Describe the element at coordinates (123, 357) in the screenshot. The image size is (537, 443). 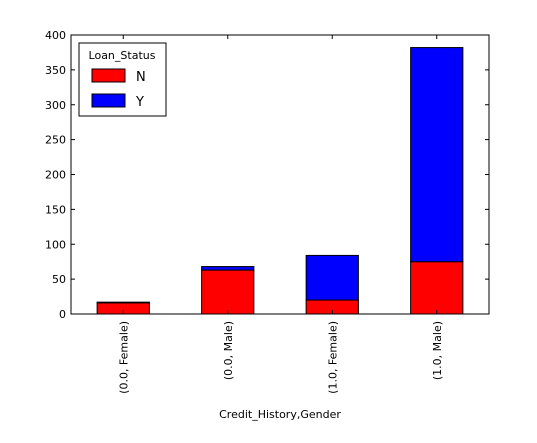
I see `x-tick-label-0: (0.0, Female)` at that location.